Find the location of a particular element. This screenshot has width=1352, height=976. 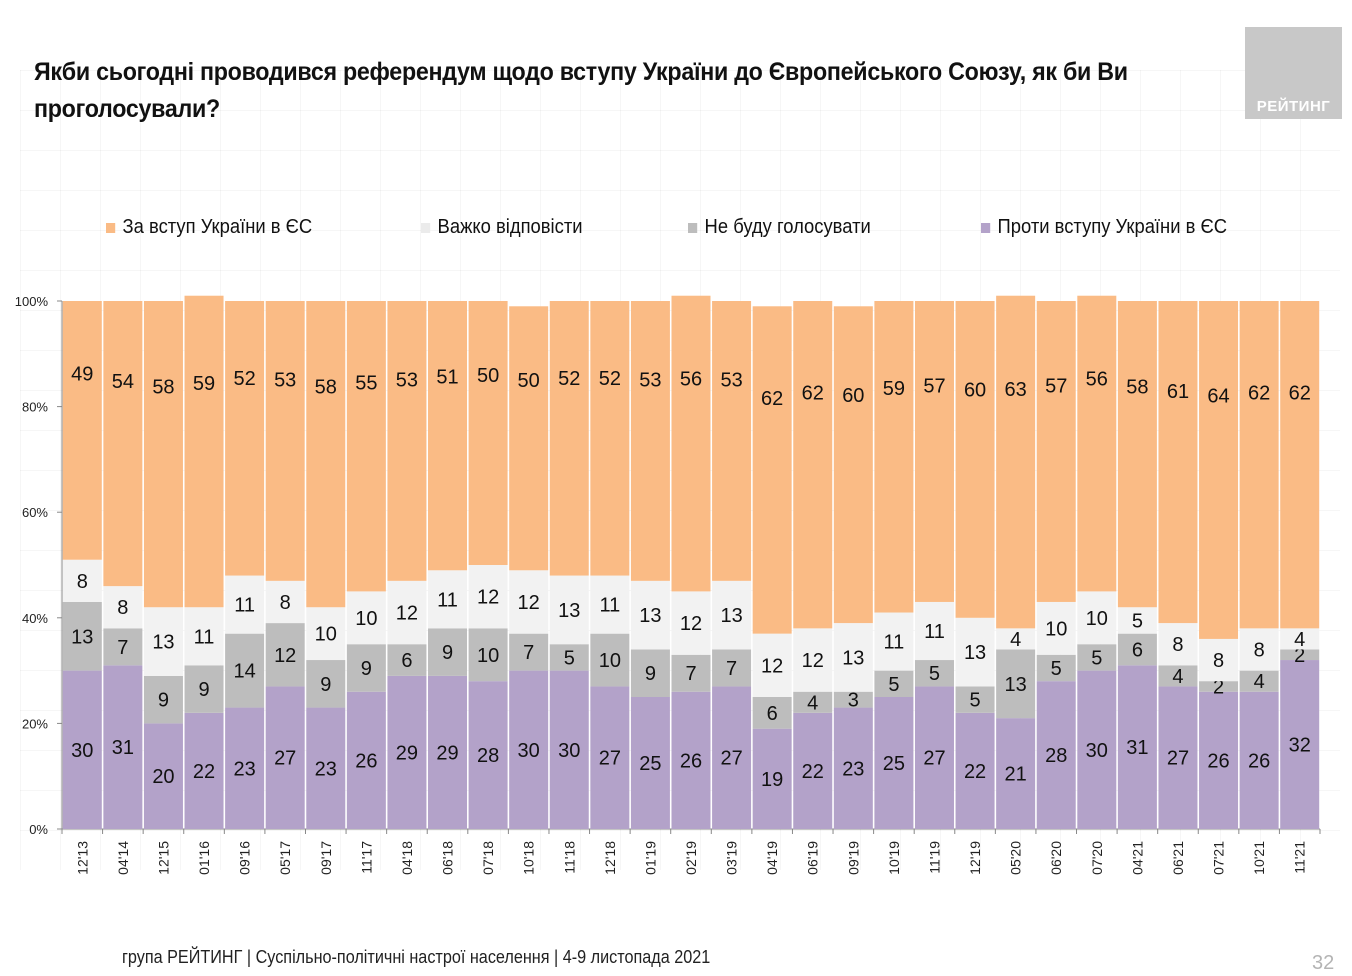

x-tick-label: 12'13 is located at coordinates (82, 858).